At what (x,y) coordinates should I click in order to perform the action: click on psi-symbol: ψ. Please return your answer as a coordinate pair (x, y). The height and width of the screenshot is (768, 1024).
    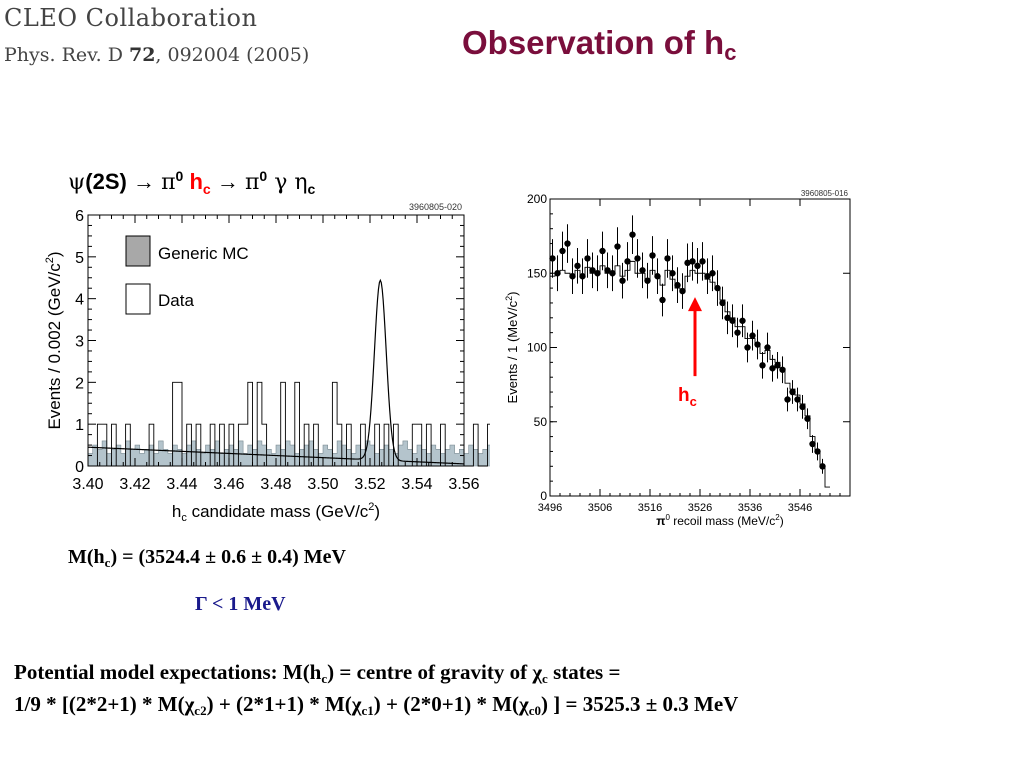
    Looking at the image, I should click on (77, 182).